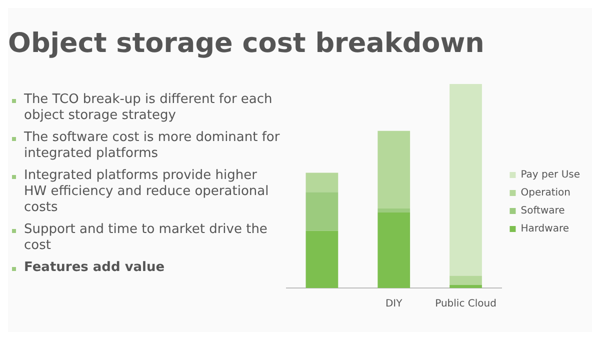 Image resolution: width=600 pixels, height=340 pixels. Describe the element at coordinates (146, 238) in the screenshot. I see `text: Support and time to market drive the cost` at that location.